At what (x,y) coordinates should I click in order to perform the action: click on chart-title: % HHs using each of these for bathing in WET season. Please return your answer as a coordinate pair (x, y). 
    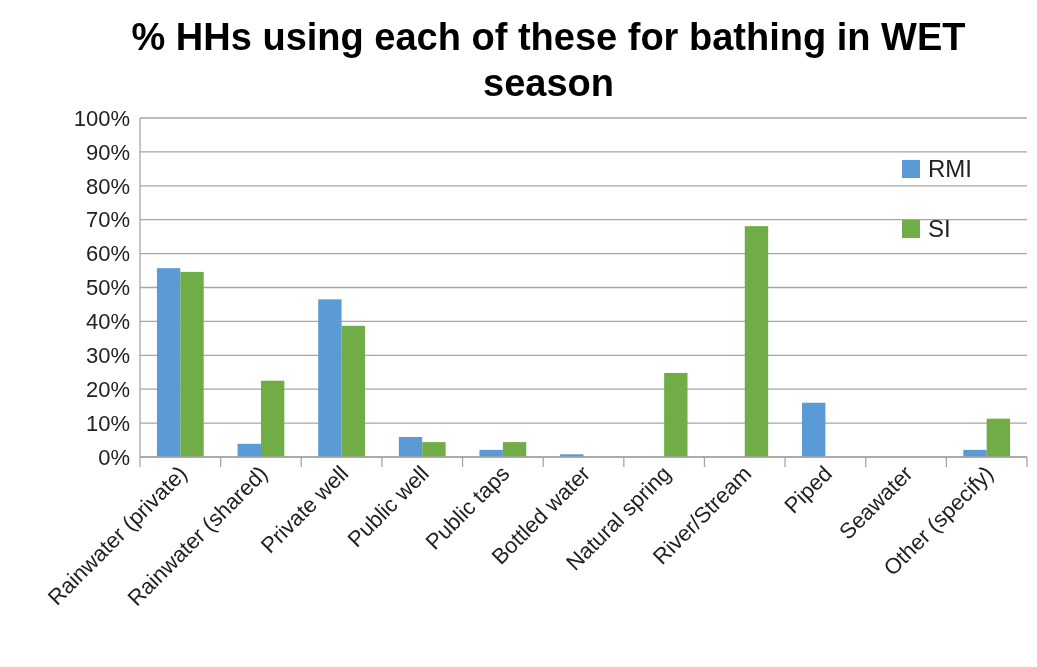
    Looking at the image, I should click on (548, 60).